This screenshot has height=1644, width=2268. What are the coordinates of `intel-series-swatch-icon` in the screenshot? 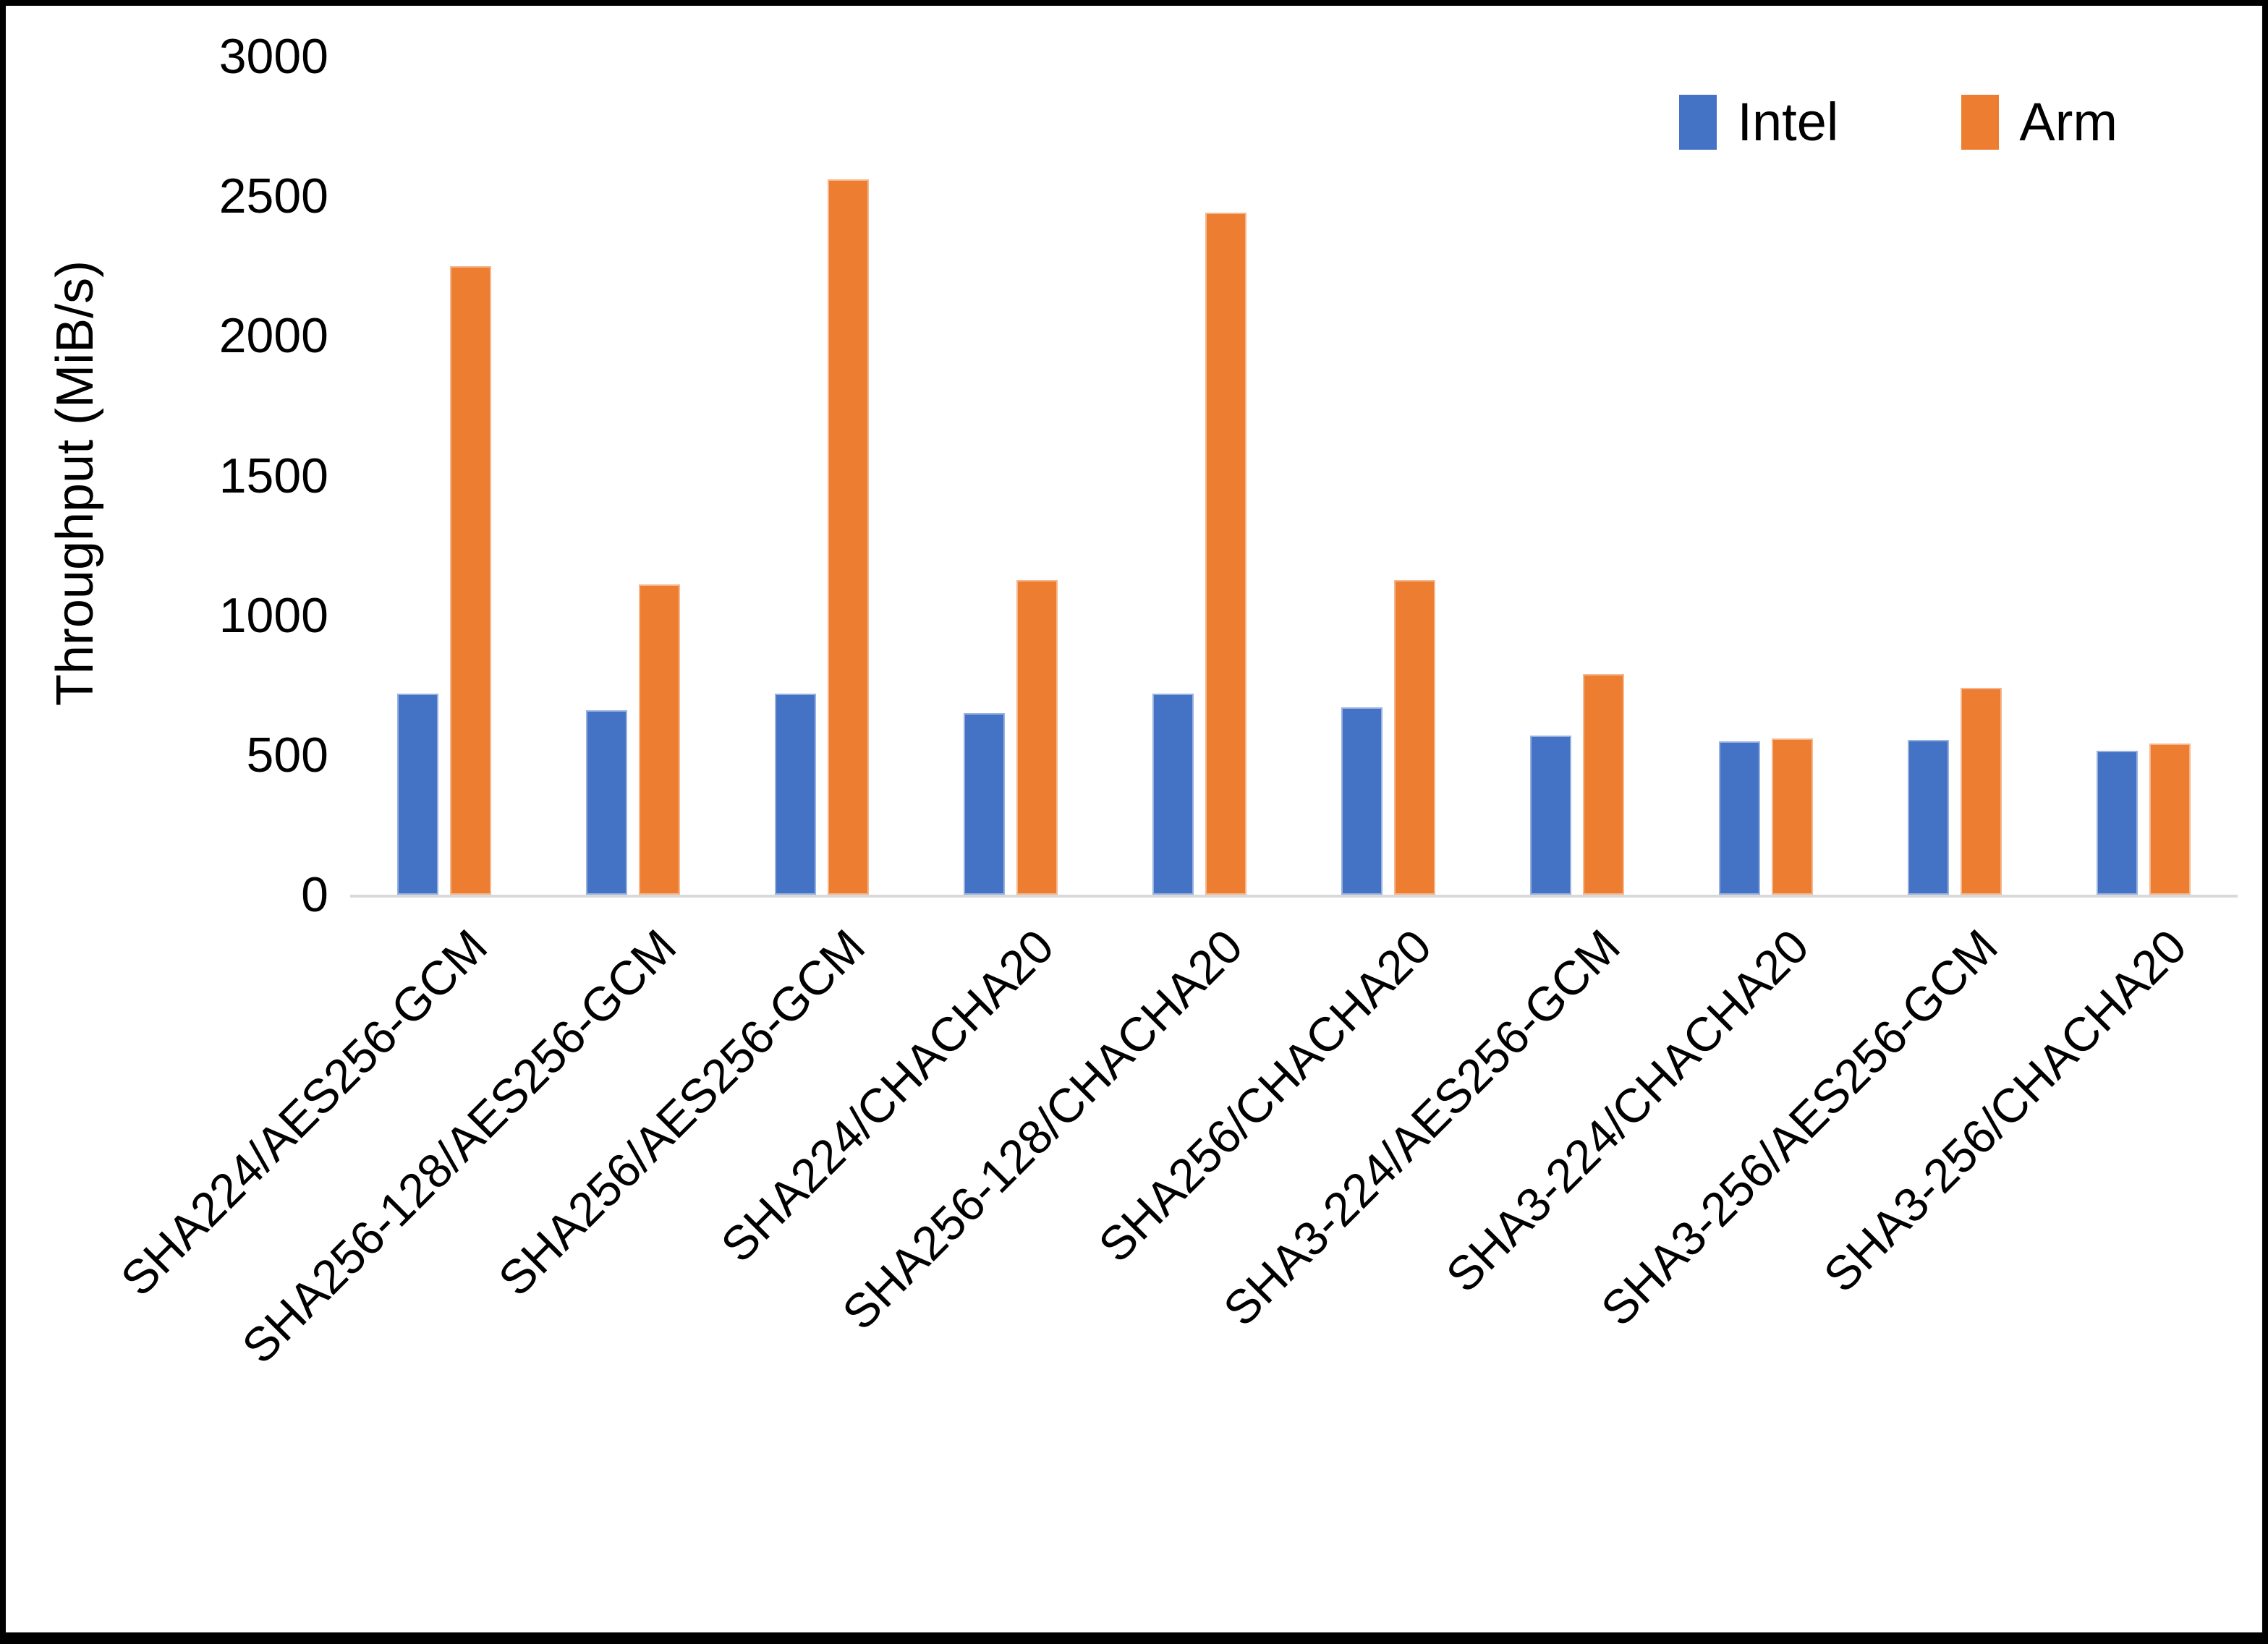 It's located at (1698, 122).